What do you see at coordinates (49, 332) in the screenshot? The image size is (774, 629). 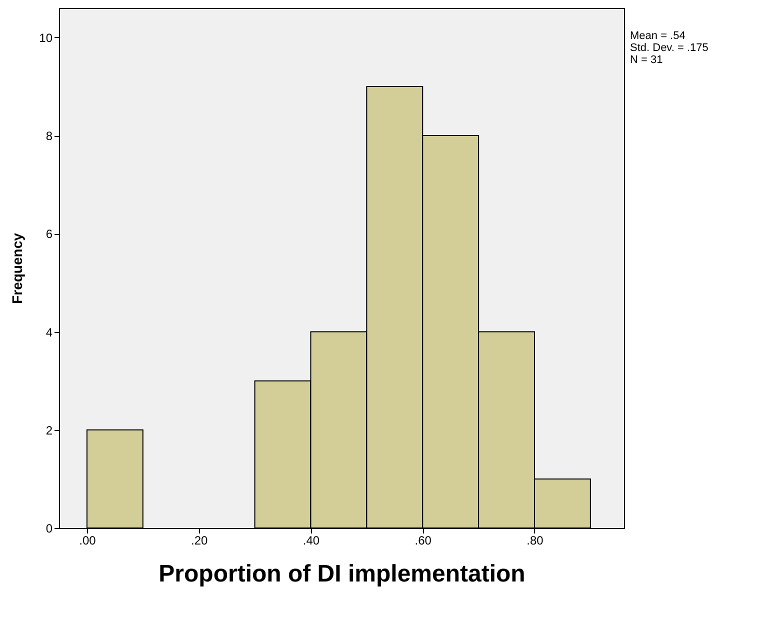 I see `y-tick-label: 4` at bounding box center [49, 332].